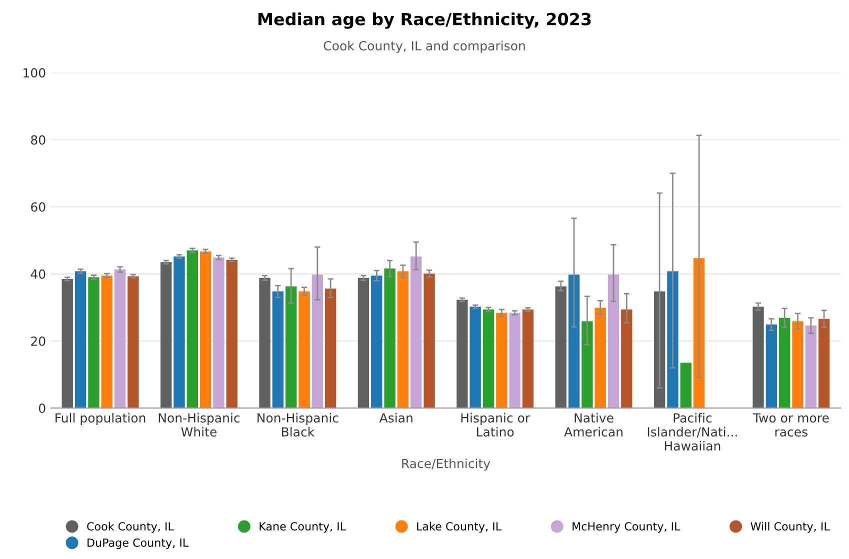 The height and width of the screenshot is (559, 849). I want to click on x-tick-label: Full population, so click(101, 419).